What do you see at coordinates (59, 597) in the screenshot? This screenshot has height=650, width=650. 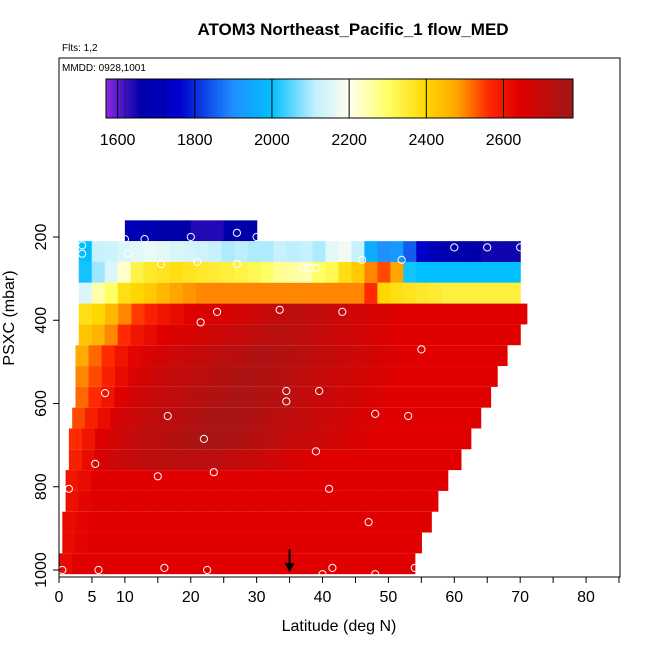 I see `x-tick-label: 0` at bounding box center [59, 597].